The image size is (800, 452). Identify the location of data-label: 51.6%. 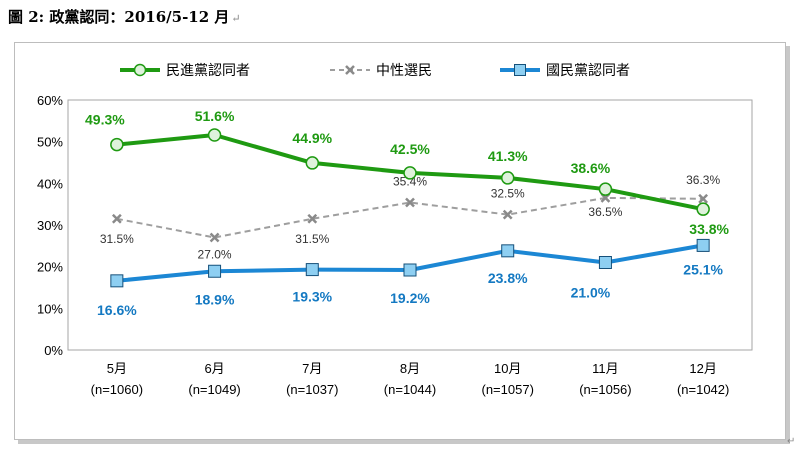
(215, 116).